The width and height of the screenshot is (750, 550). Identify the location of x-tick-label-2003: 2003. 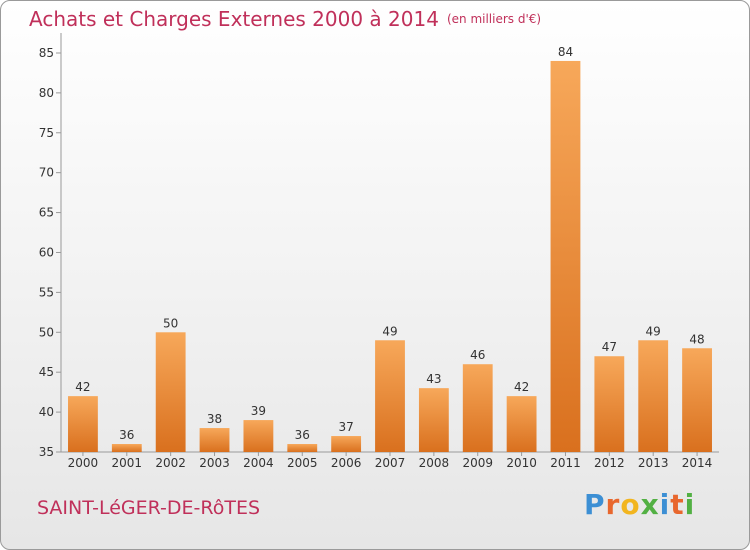
(214, 463).